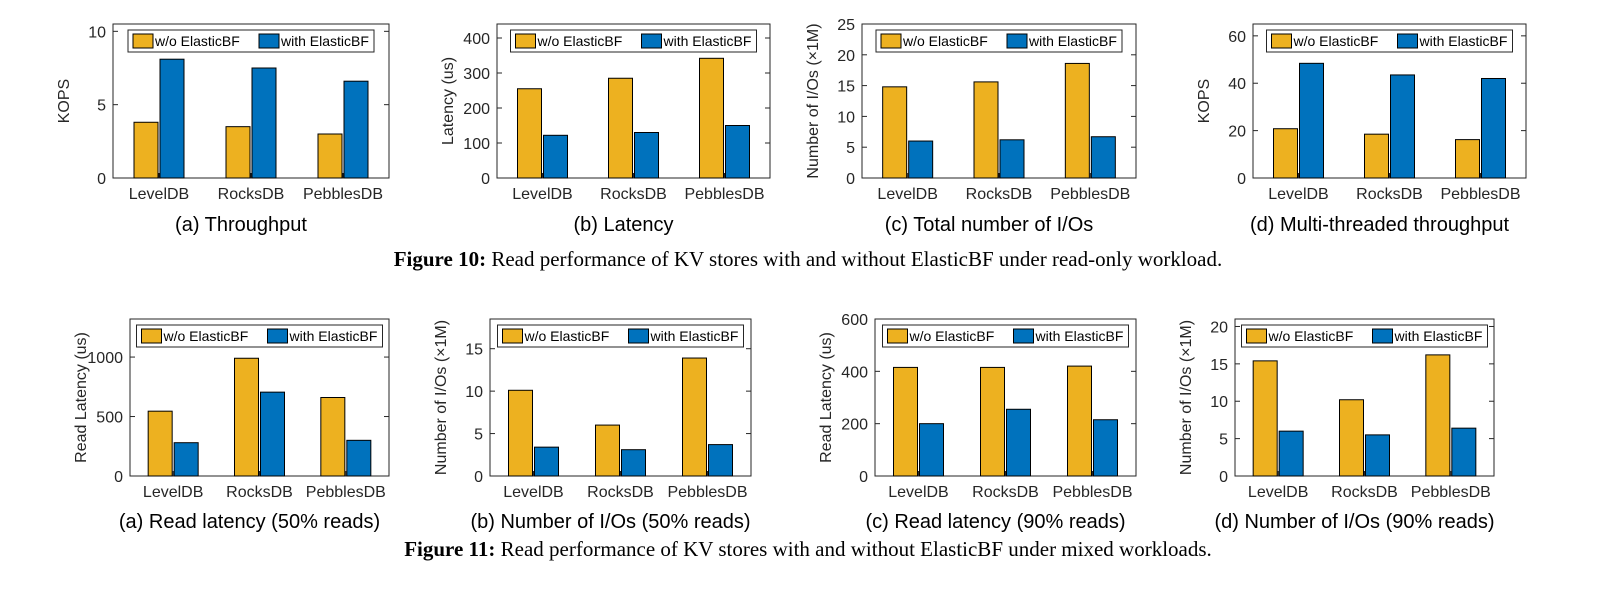 Image resolution: width=1616 pixels, height=595 pixels. I want to click on y-tick-label: 300, so click(476, 74).